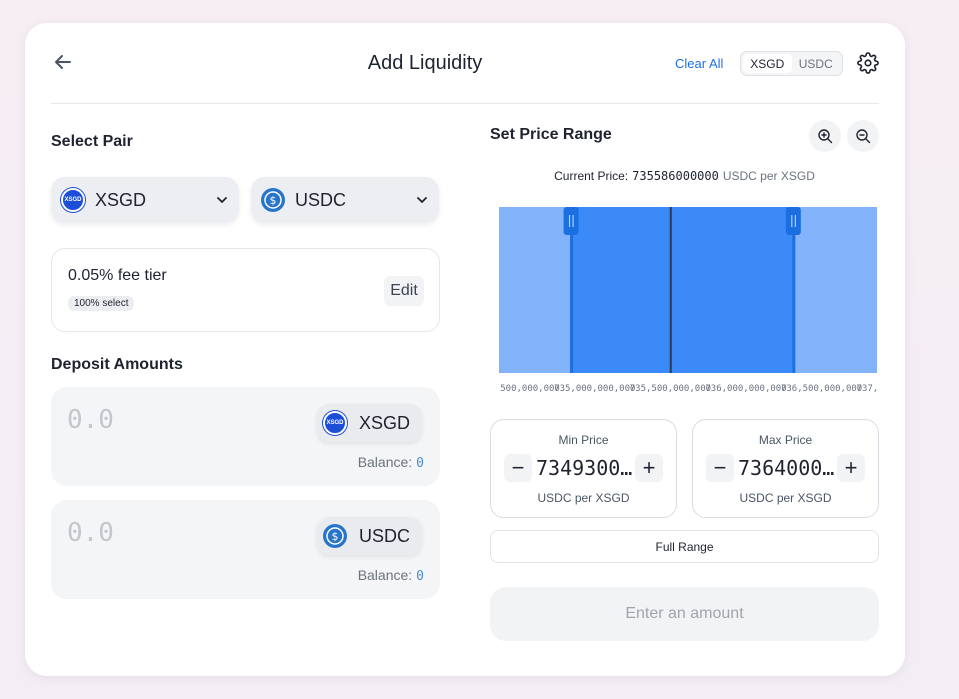 Image resolution: width=959 pixels, height=699 pixels. Describe the element at coordinates (675, 176) in the screenshot. I see `current-price-value: 735586000000` at that location.